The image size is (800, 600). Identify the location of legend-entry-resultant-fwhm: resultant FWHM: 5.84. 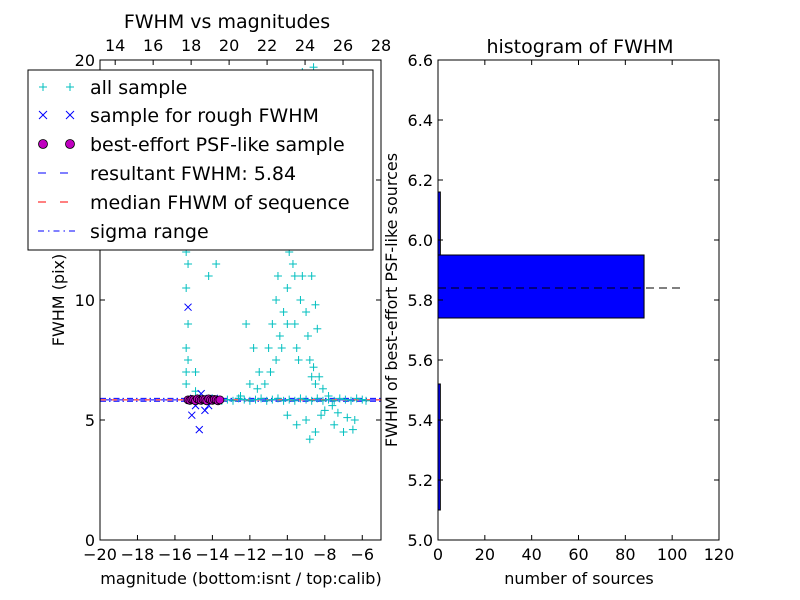
(167, 174).